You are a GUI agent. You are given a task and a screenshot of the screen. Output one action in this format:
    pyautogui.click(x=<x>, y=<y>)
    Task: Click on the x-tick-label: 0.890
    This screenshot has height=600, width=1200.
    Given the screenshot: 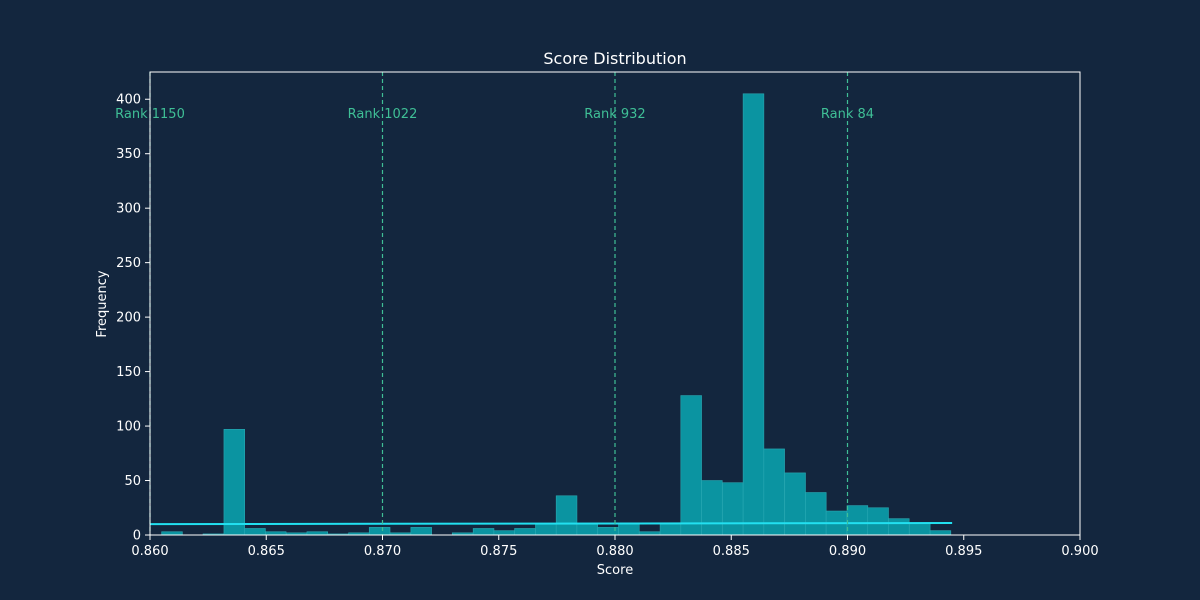 What is the action you would take?
    pyautogui.click(x=847, y=551)
    